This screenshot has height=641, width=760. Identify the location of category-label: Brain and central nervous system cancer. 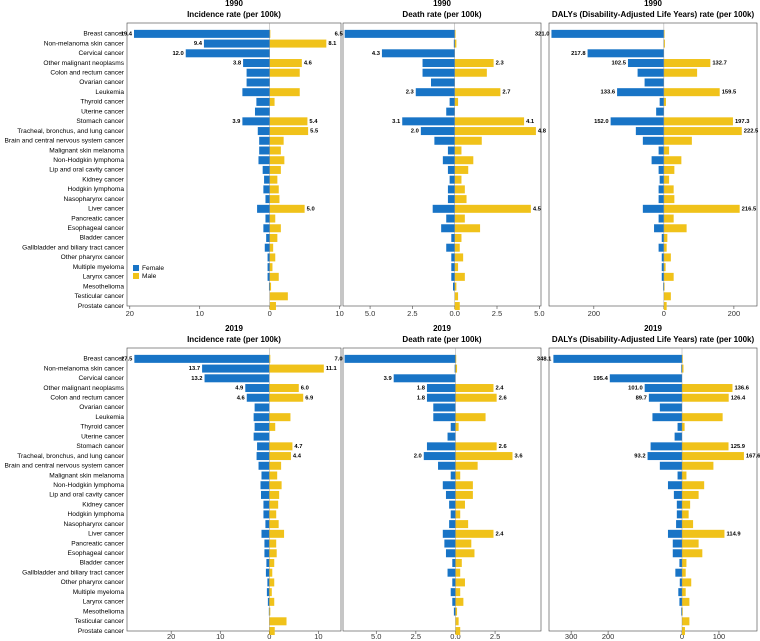
(65, 466).